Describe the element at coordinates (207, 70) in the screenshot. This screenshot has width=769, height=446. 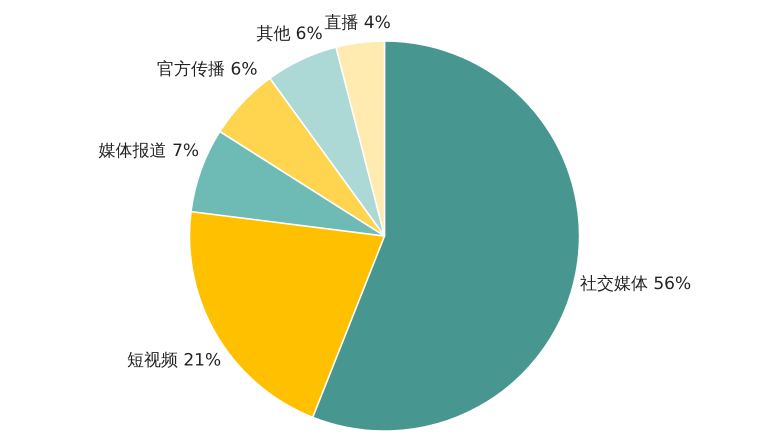
I see `slice-label: 官方传播 6%` at that location.